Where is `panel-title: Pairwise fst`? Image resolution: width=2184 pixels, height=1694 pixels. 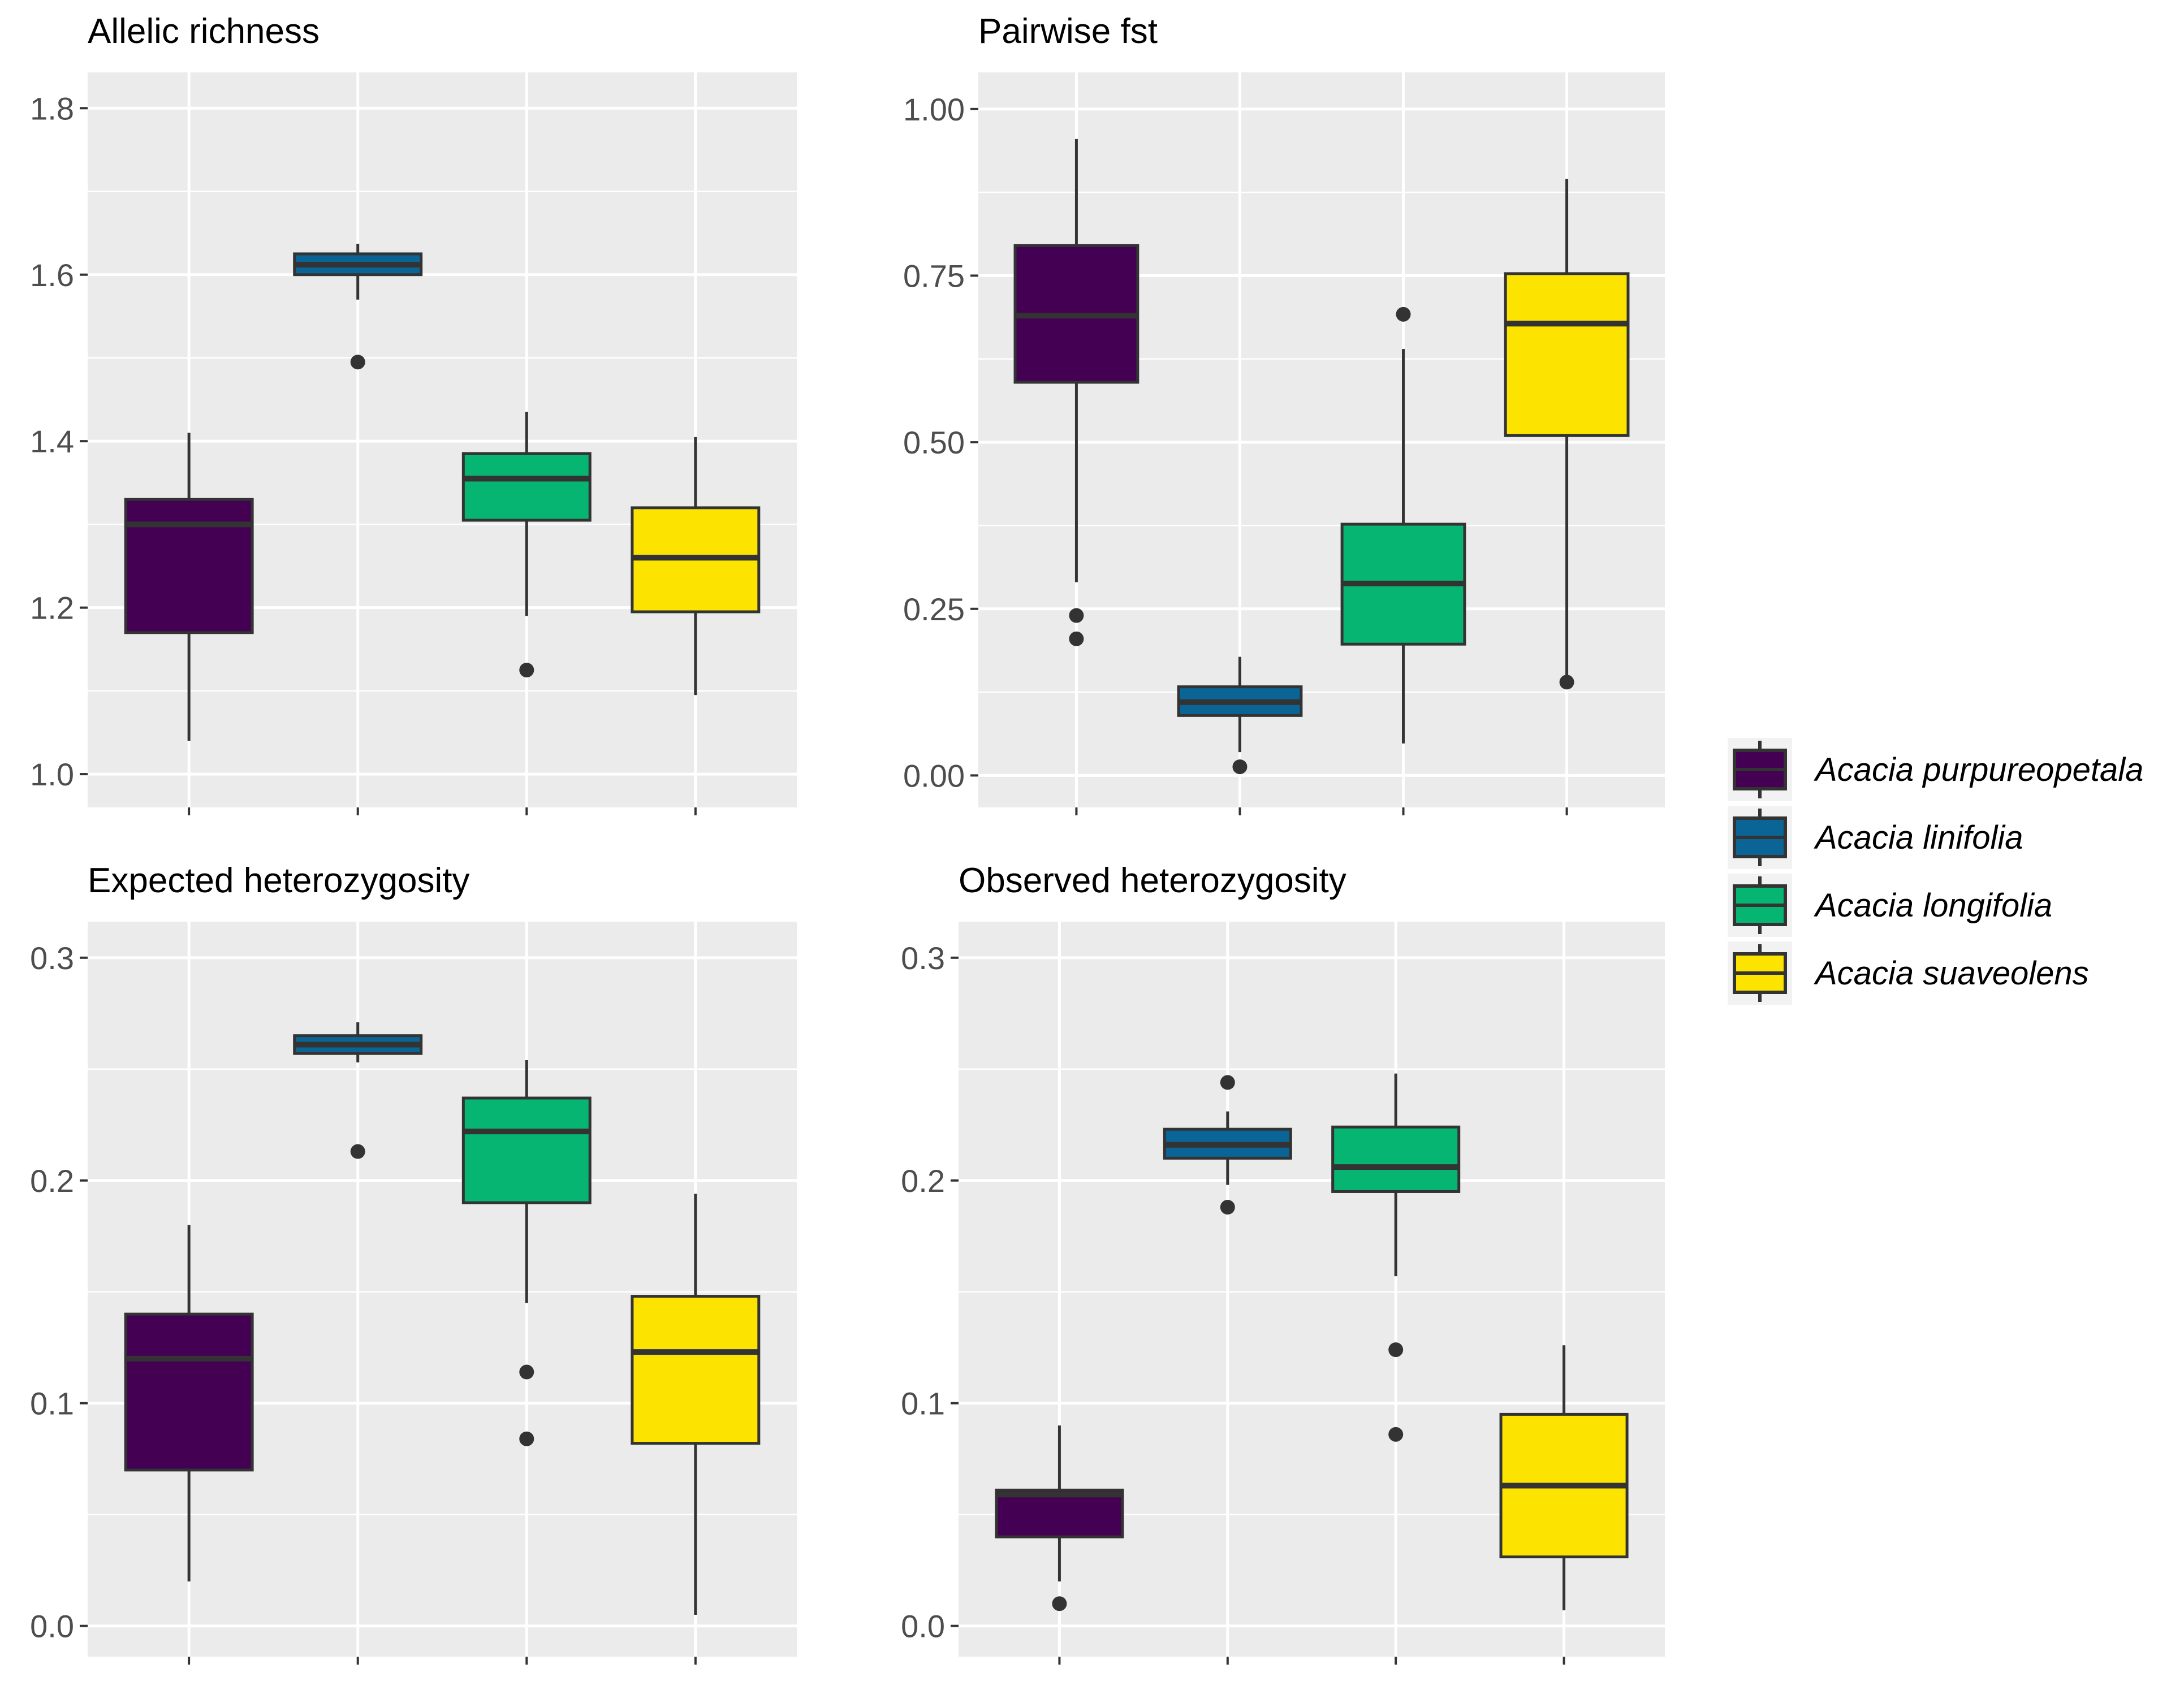 panel-title: Pairwise fst is located at coordinates (1068, 32).